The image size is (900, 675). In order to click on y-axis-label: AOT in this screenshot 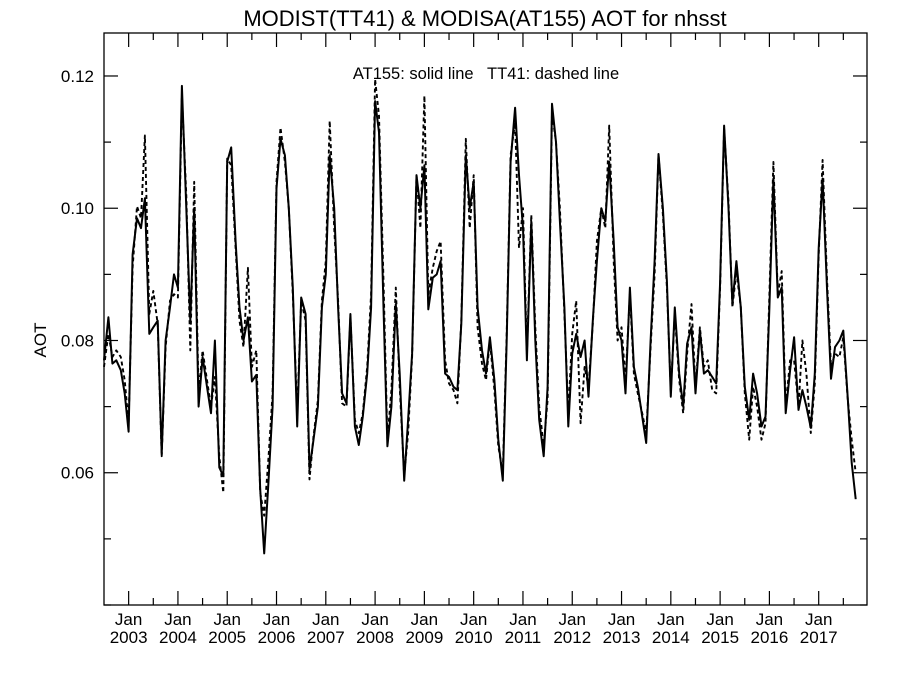, I will do `click(40, 340)`.